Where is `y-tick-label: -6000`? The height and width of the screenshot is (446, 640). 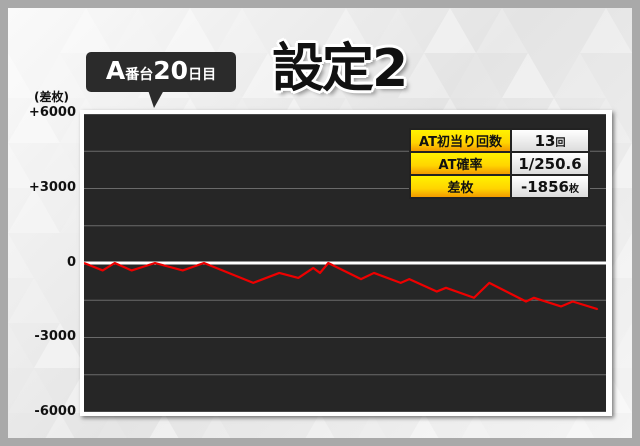 y-tick-label: -6000 is located at coordinates (55, 411).